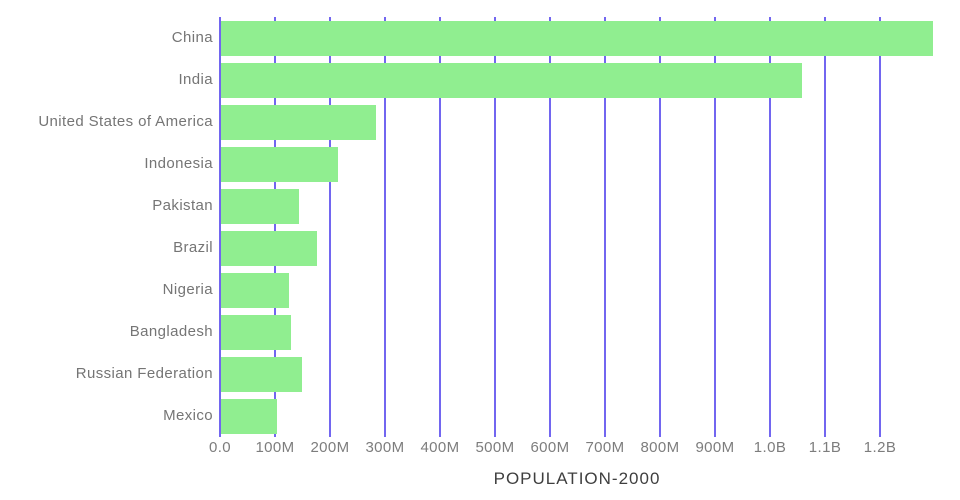 This screenshot has width=960, height=500. I want to click on bar-united-states-of-america, so click(299, 122).